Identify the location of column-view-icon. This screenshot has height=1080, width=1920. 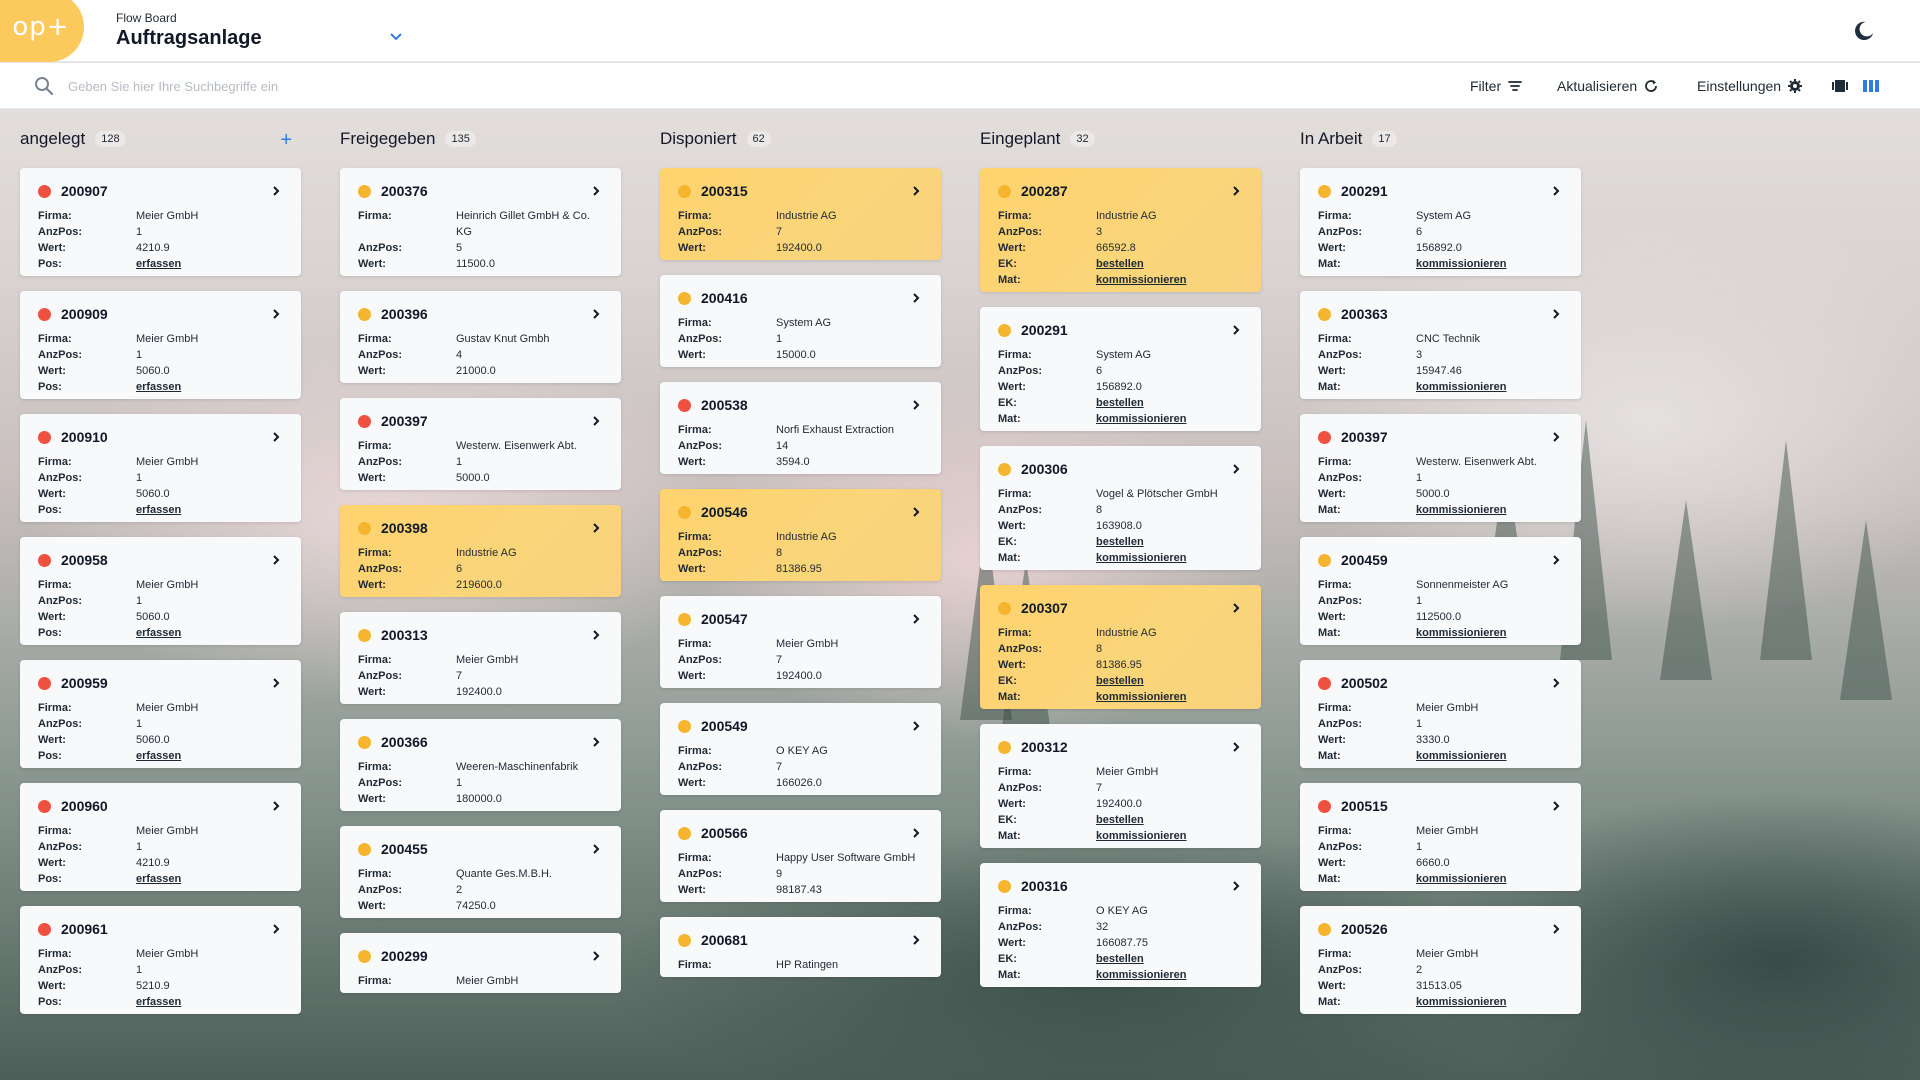
(1871, 86).